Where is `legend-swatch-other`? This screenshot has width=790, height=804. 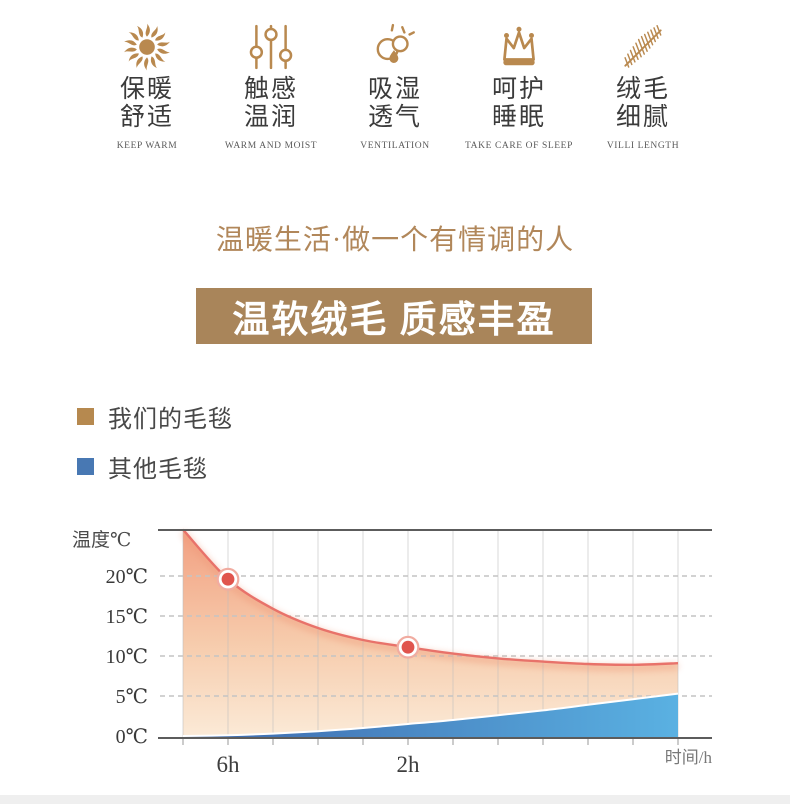
legend-swatch-other is located at coordinates (85, 466).